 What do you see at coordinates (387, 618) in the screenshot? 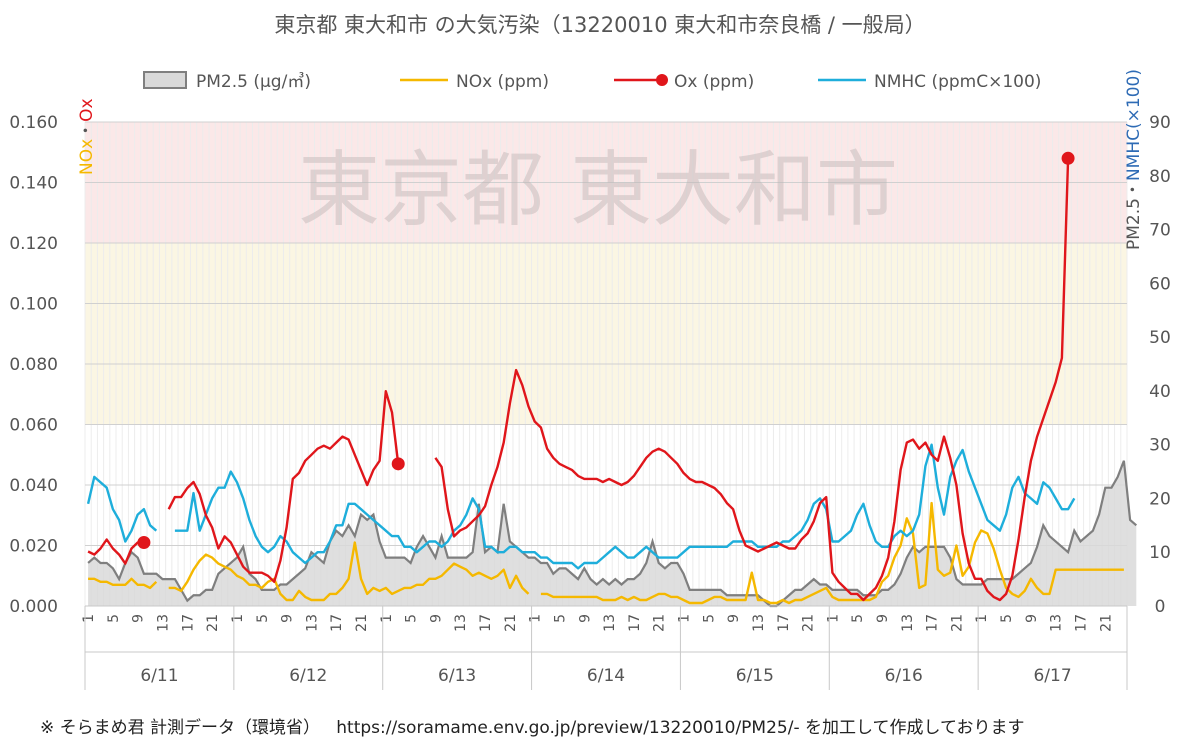
I see `hour-tick-2-0: 1` at bounding box center [387, 618].